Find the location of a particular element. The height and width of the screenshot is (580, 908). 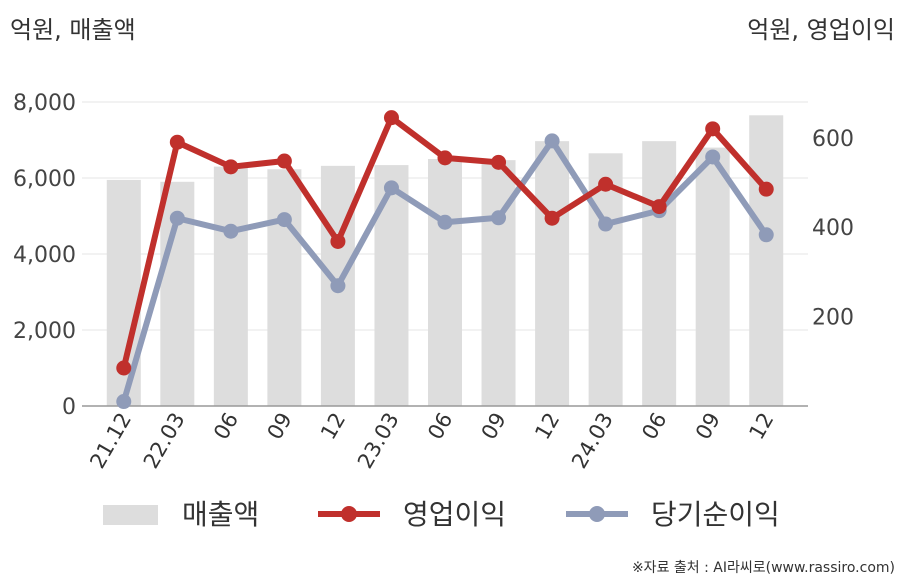

x-tick-label: 24.03 is located at coordinates (592, 441).